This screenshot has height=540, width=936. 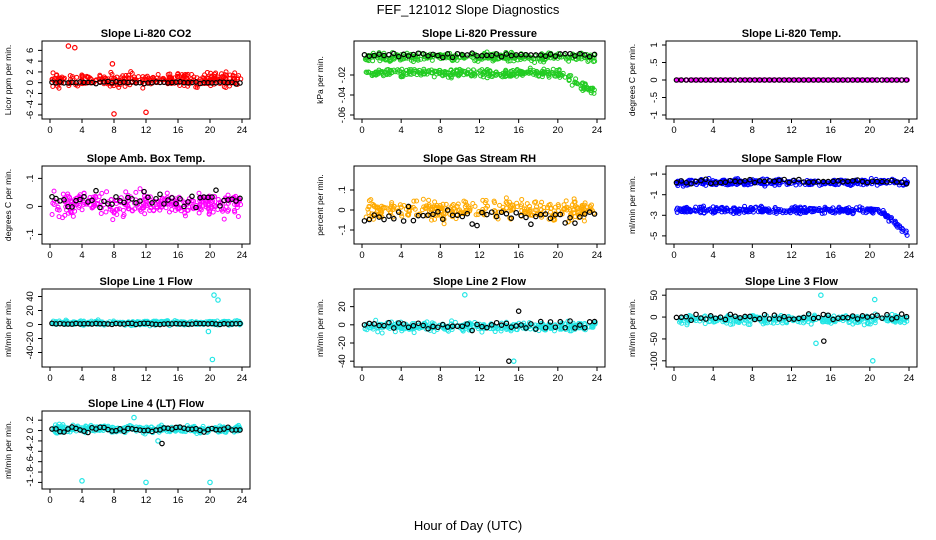 I want to click on x-tick-label: 8, so click(x=113, y=130).